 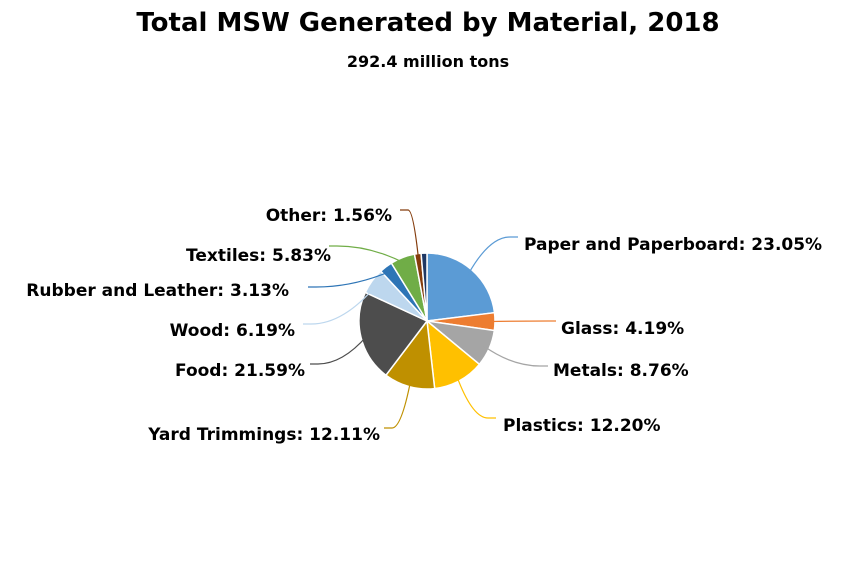 I want to click on data-label: Yard Trimmings: 12.11%, so click(x=263, y=435).